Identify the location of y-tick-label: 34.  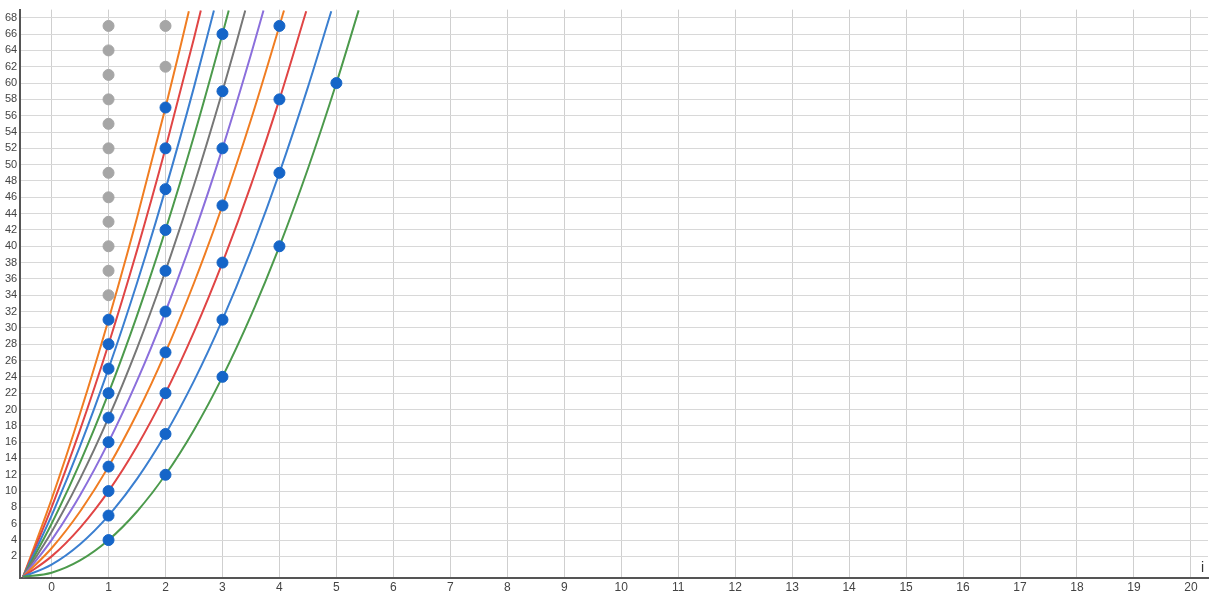
(11, 294).